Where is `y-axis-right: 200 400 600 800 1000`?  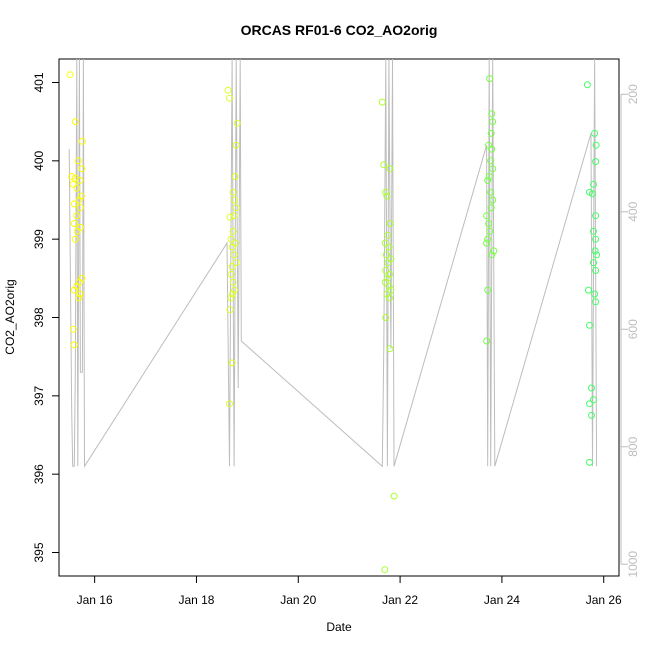
y-axis-right: 200 400 600 800 1000 is located at coordinates (630, 331).